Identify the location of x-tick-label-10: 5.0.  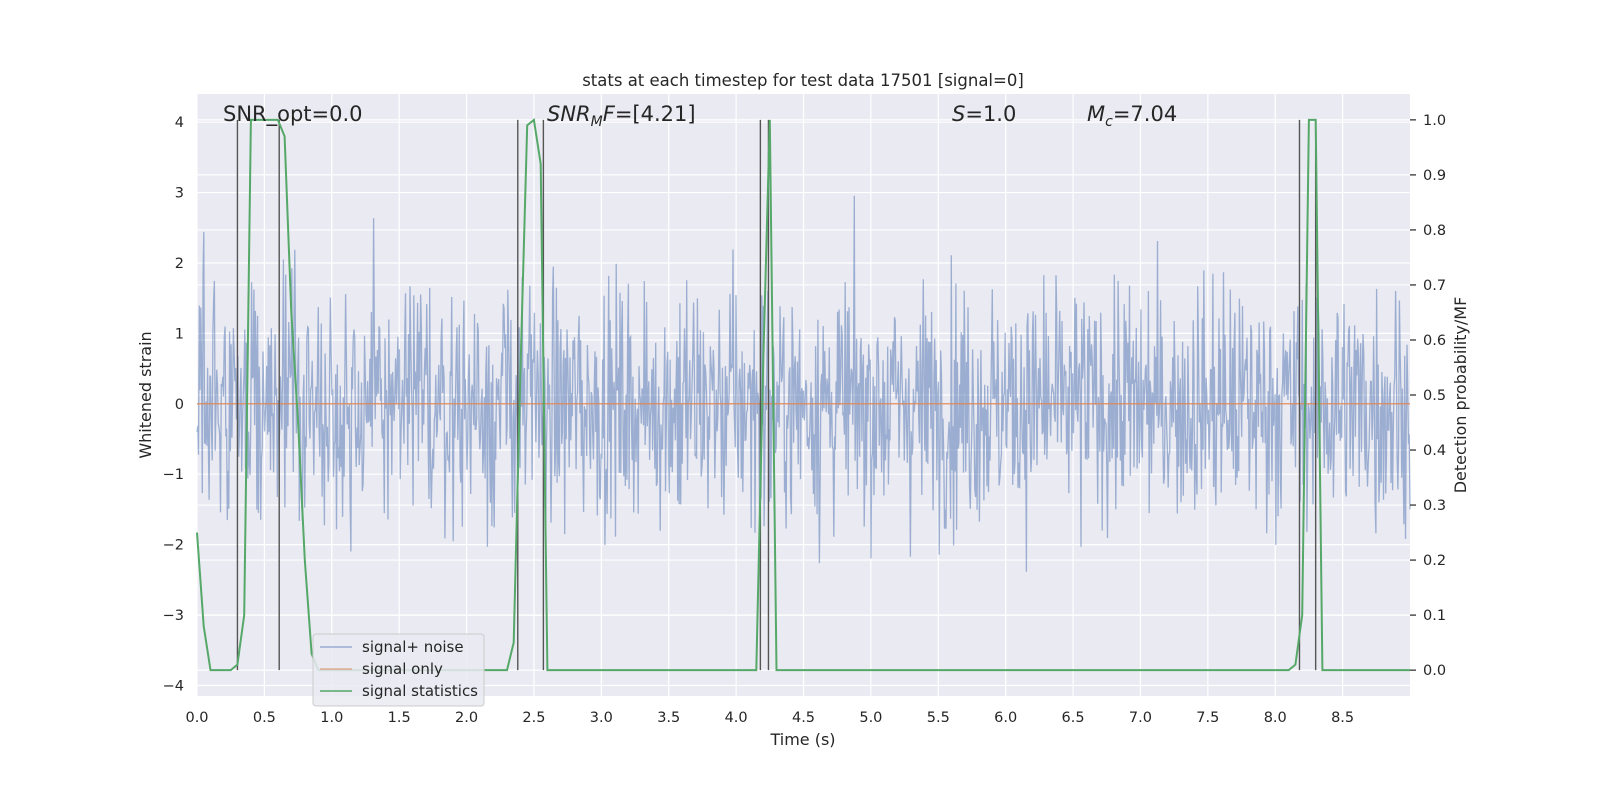
(870, 718).